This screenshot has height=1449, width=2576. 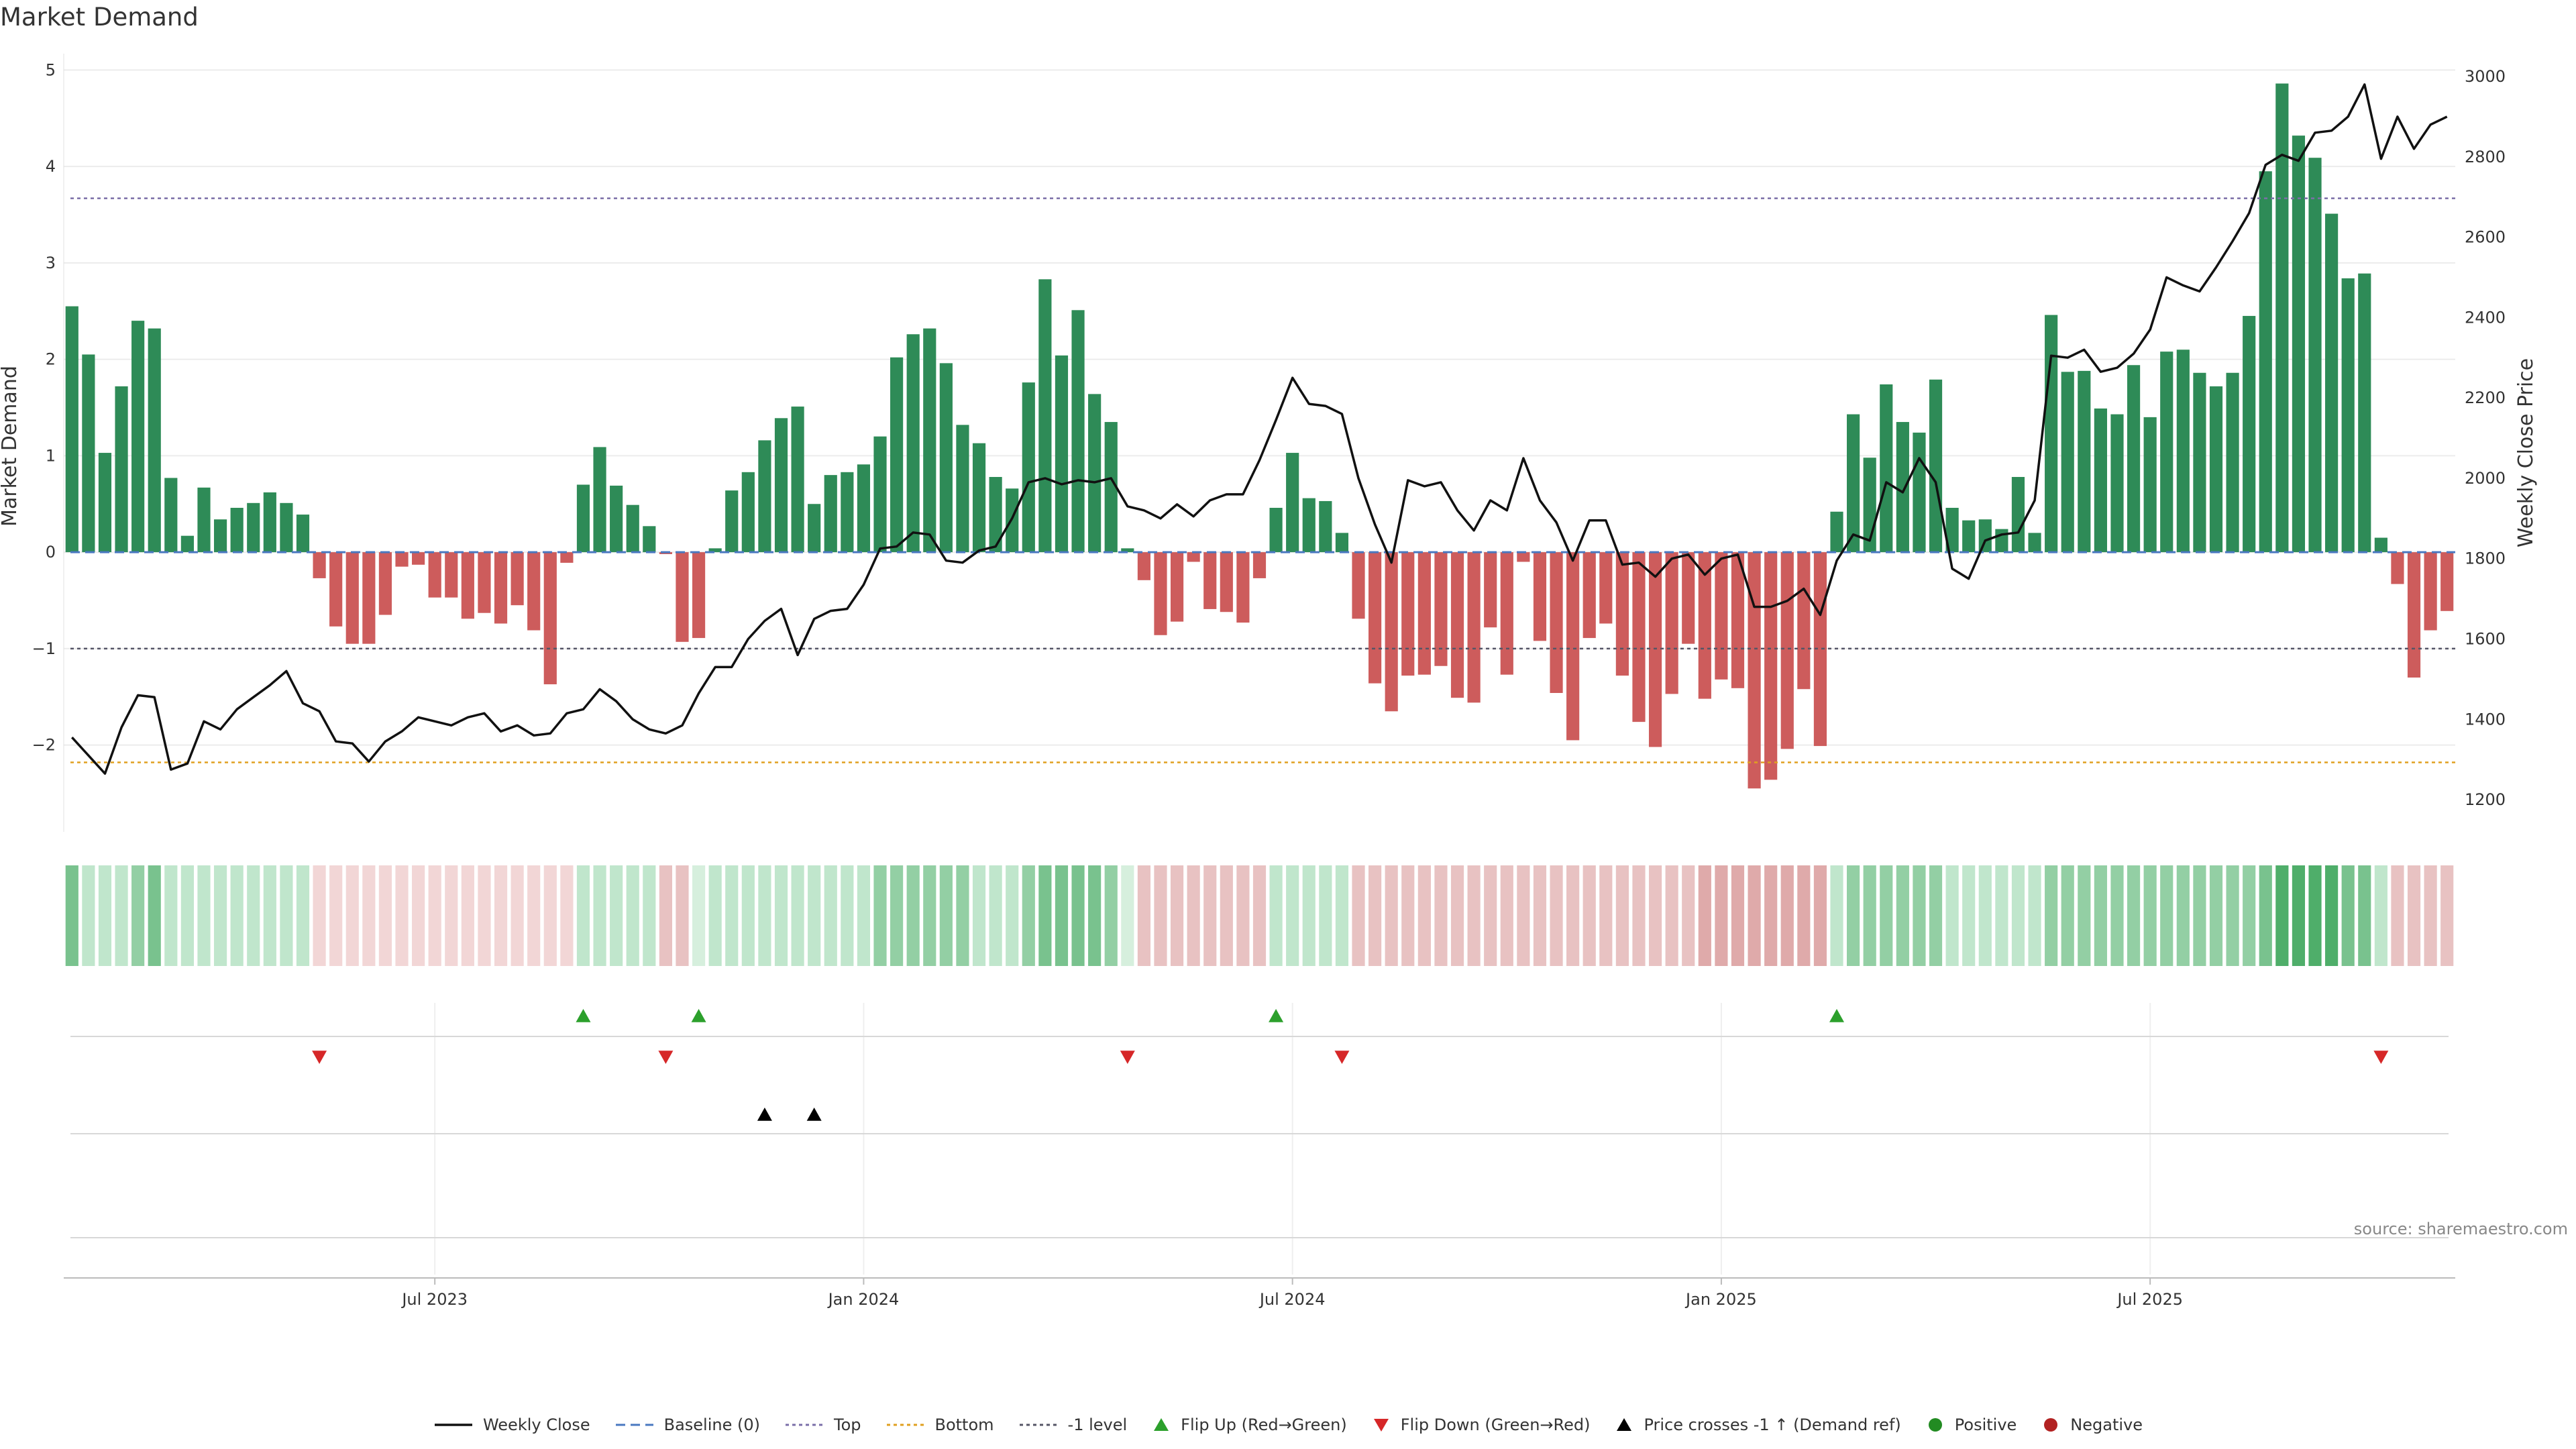 I want to click on legend-label: Weekly Close, so click(x=536, y=1424).